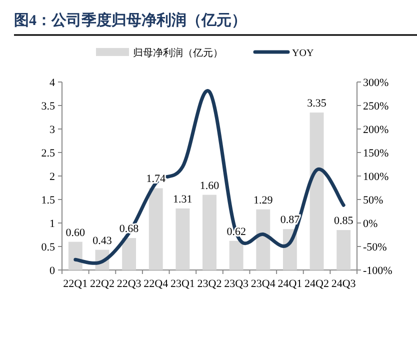 This screenshot has width=417, height=347. What do you see at coordinates (375, 248) in the screenshot?
I see `y2-tick-label: -50%` at bounding box center [375, 248].